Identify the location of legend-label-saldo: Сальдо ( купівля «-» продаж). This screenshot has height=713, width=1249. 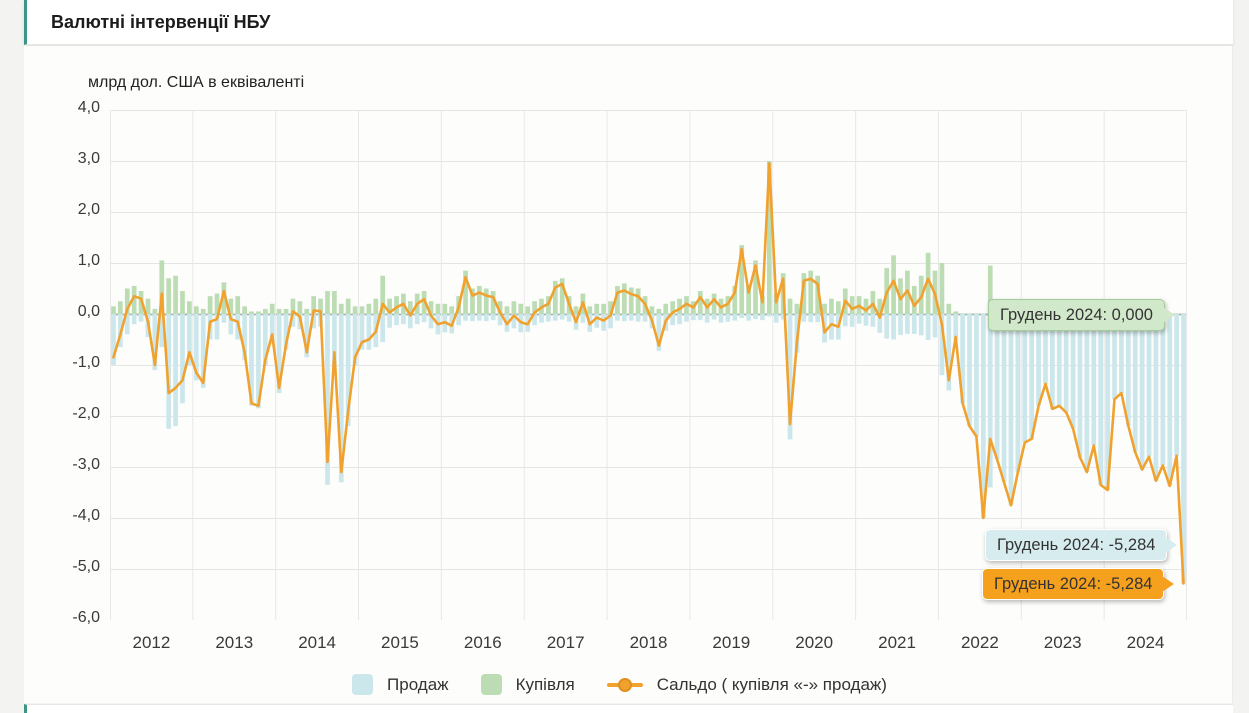
(771, 684).